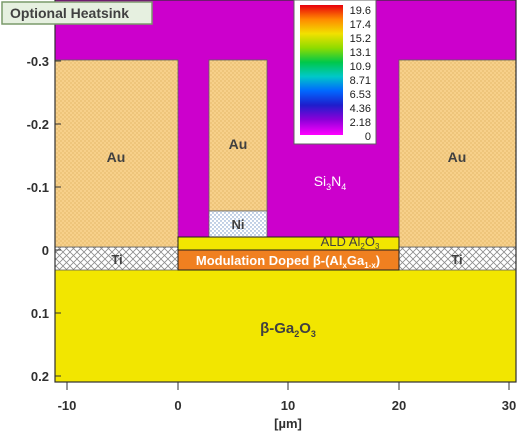 The image size is (520, 432). What do you see at coordinates (288, 329) in the screenshot?
I see `substrate-label: β-Ga2O3` at bounding box center [288, 329].